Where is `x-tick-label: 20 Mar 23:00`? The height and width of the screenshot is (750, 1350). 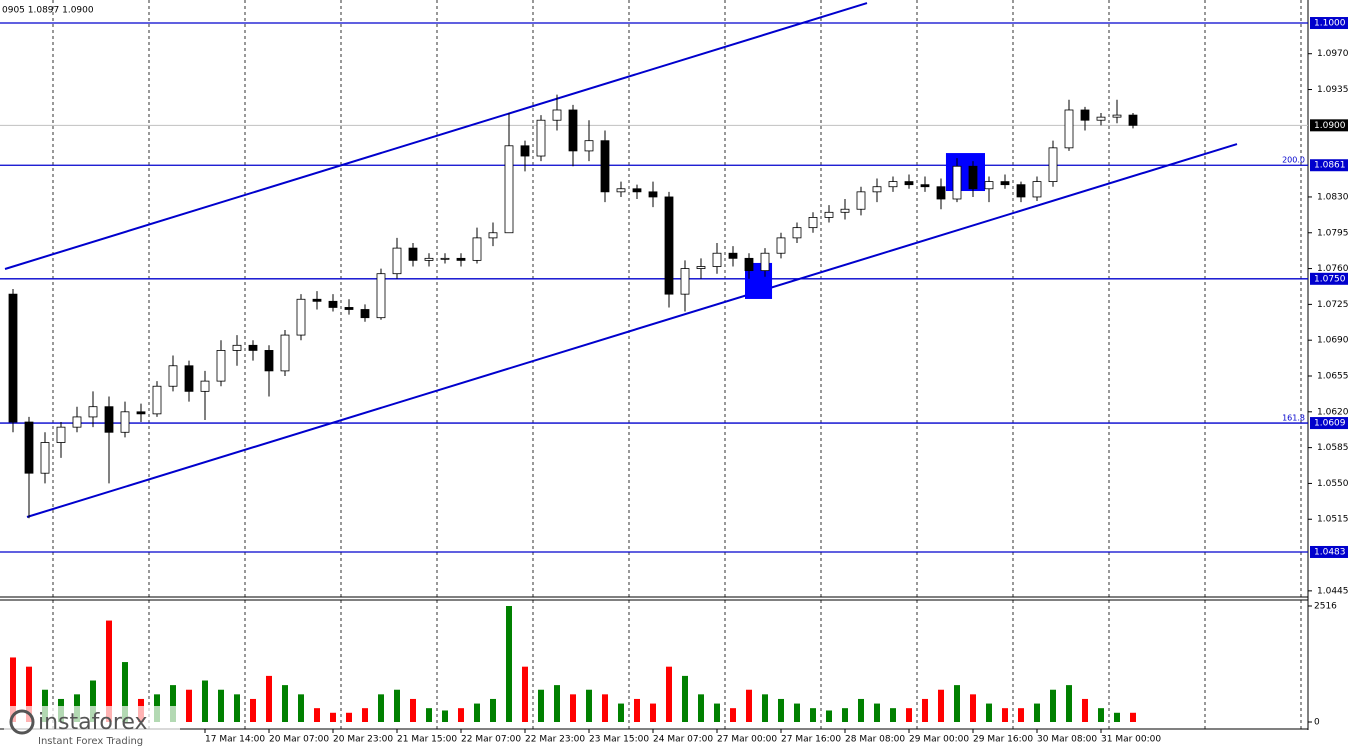 x-tick-label: 20 Mar 23:00 is located at coordinates (363, 740).